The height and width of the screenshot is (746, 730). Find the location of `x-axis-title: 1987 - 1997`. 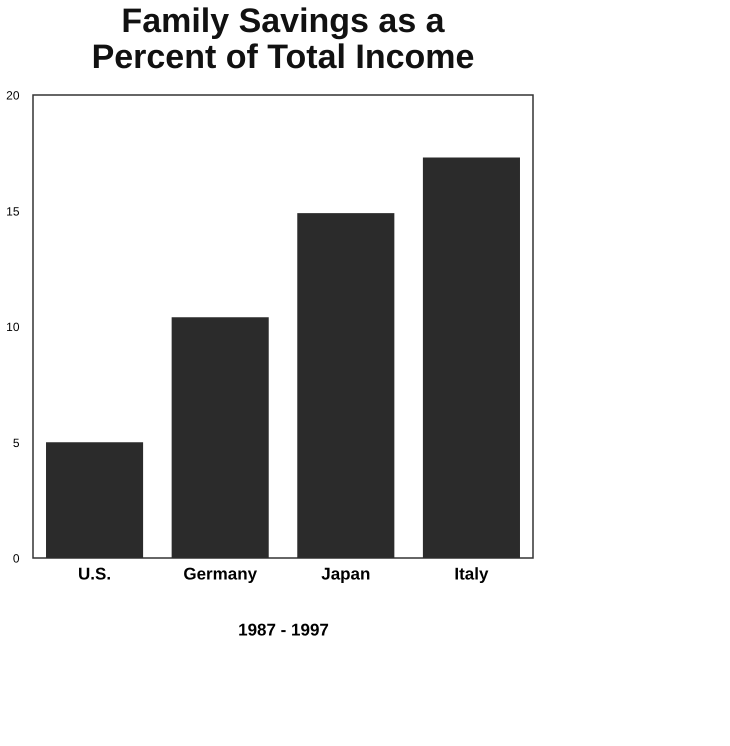

x-axis-title: 1987 - 1997 is located at coordinates (283, 630).